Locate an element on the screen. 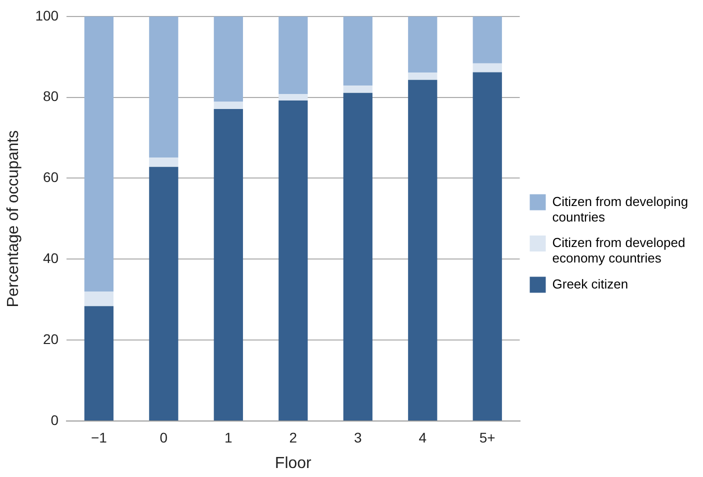 This screenshot has width=703, height=477. y-tick-label: 40 is located at coordinates (50, 258).